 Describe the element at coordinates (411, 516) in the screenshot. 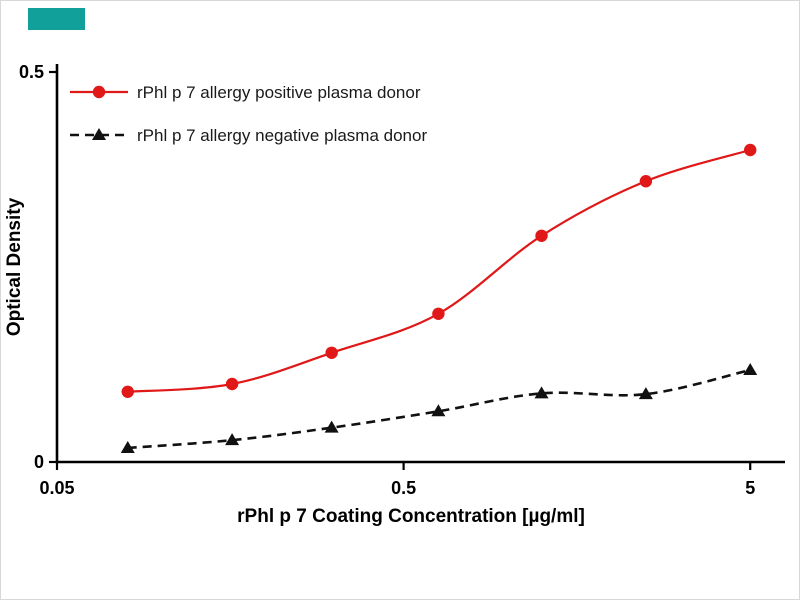

I see `x-axis-title: rPhl p 7 Coating Concentration [µg/ml]` at that location.